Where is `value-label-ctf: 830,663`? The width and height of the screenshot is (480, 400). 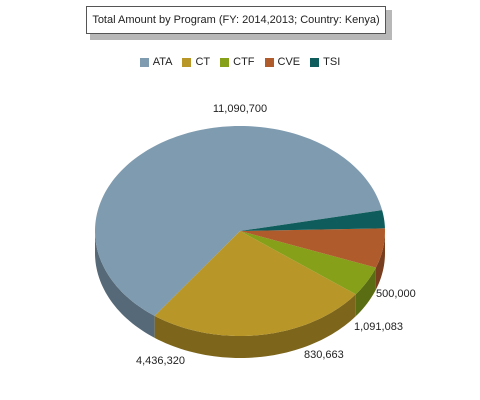 value-label-ctf: 830,663 is located at coordinates (324, 355).